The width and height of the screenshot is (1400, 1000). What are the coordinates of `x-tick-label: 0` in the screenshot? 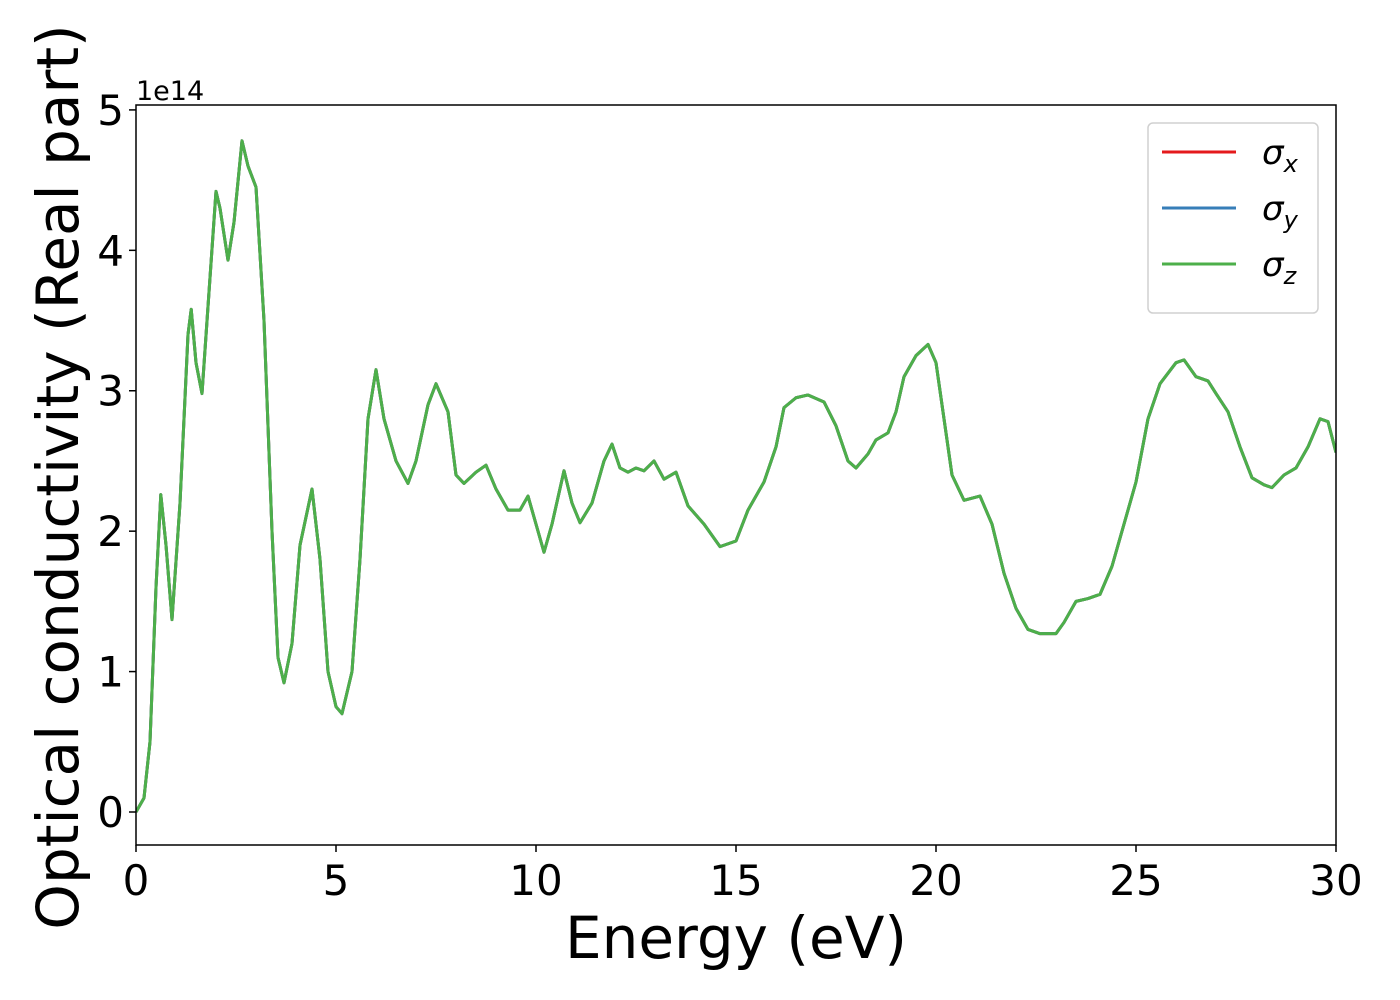 It's located at (136, 880).